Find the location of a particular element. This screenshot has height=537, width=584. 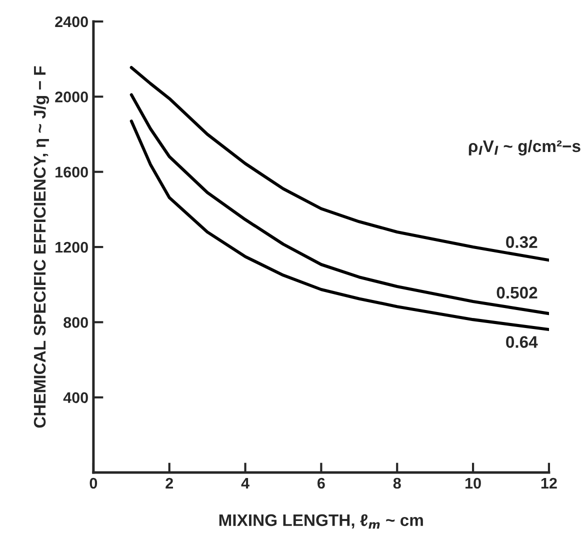

legend-title: ρ$_{l}$V$_{l}$ ~ g/cm²−s is located at coordinates (524, 148).